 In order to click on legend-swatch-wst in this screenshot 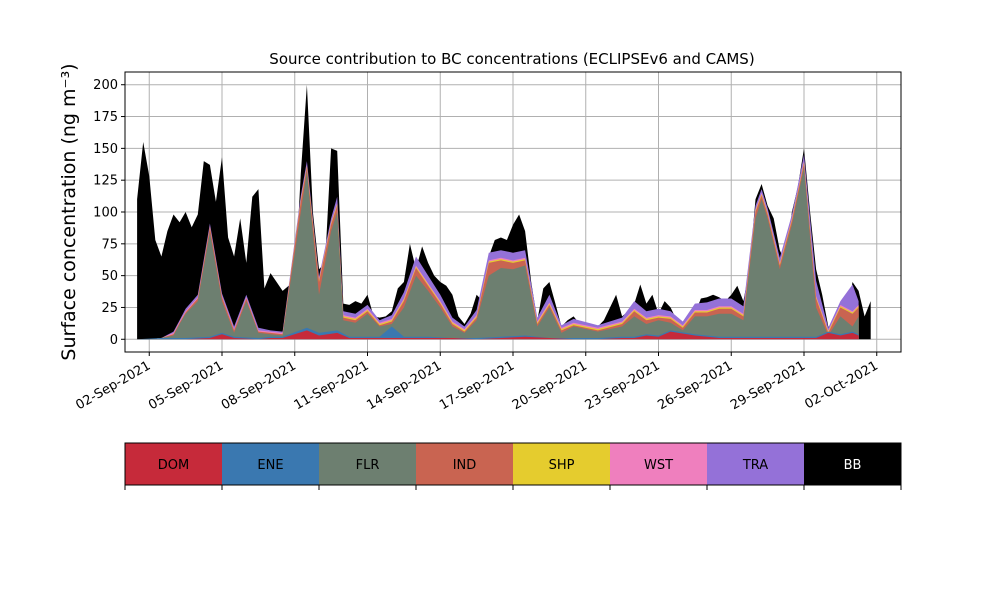, I will do `click(658, 464)`.